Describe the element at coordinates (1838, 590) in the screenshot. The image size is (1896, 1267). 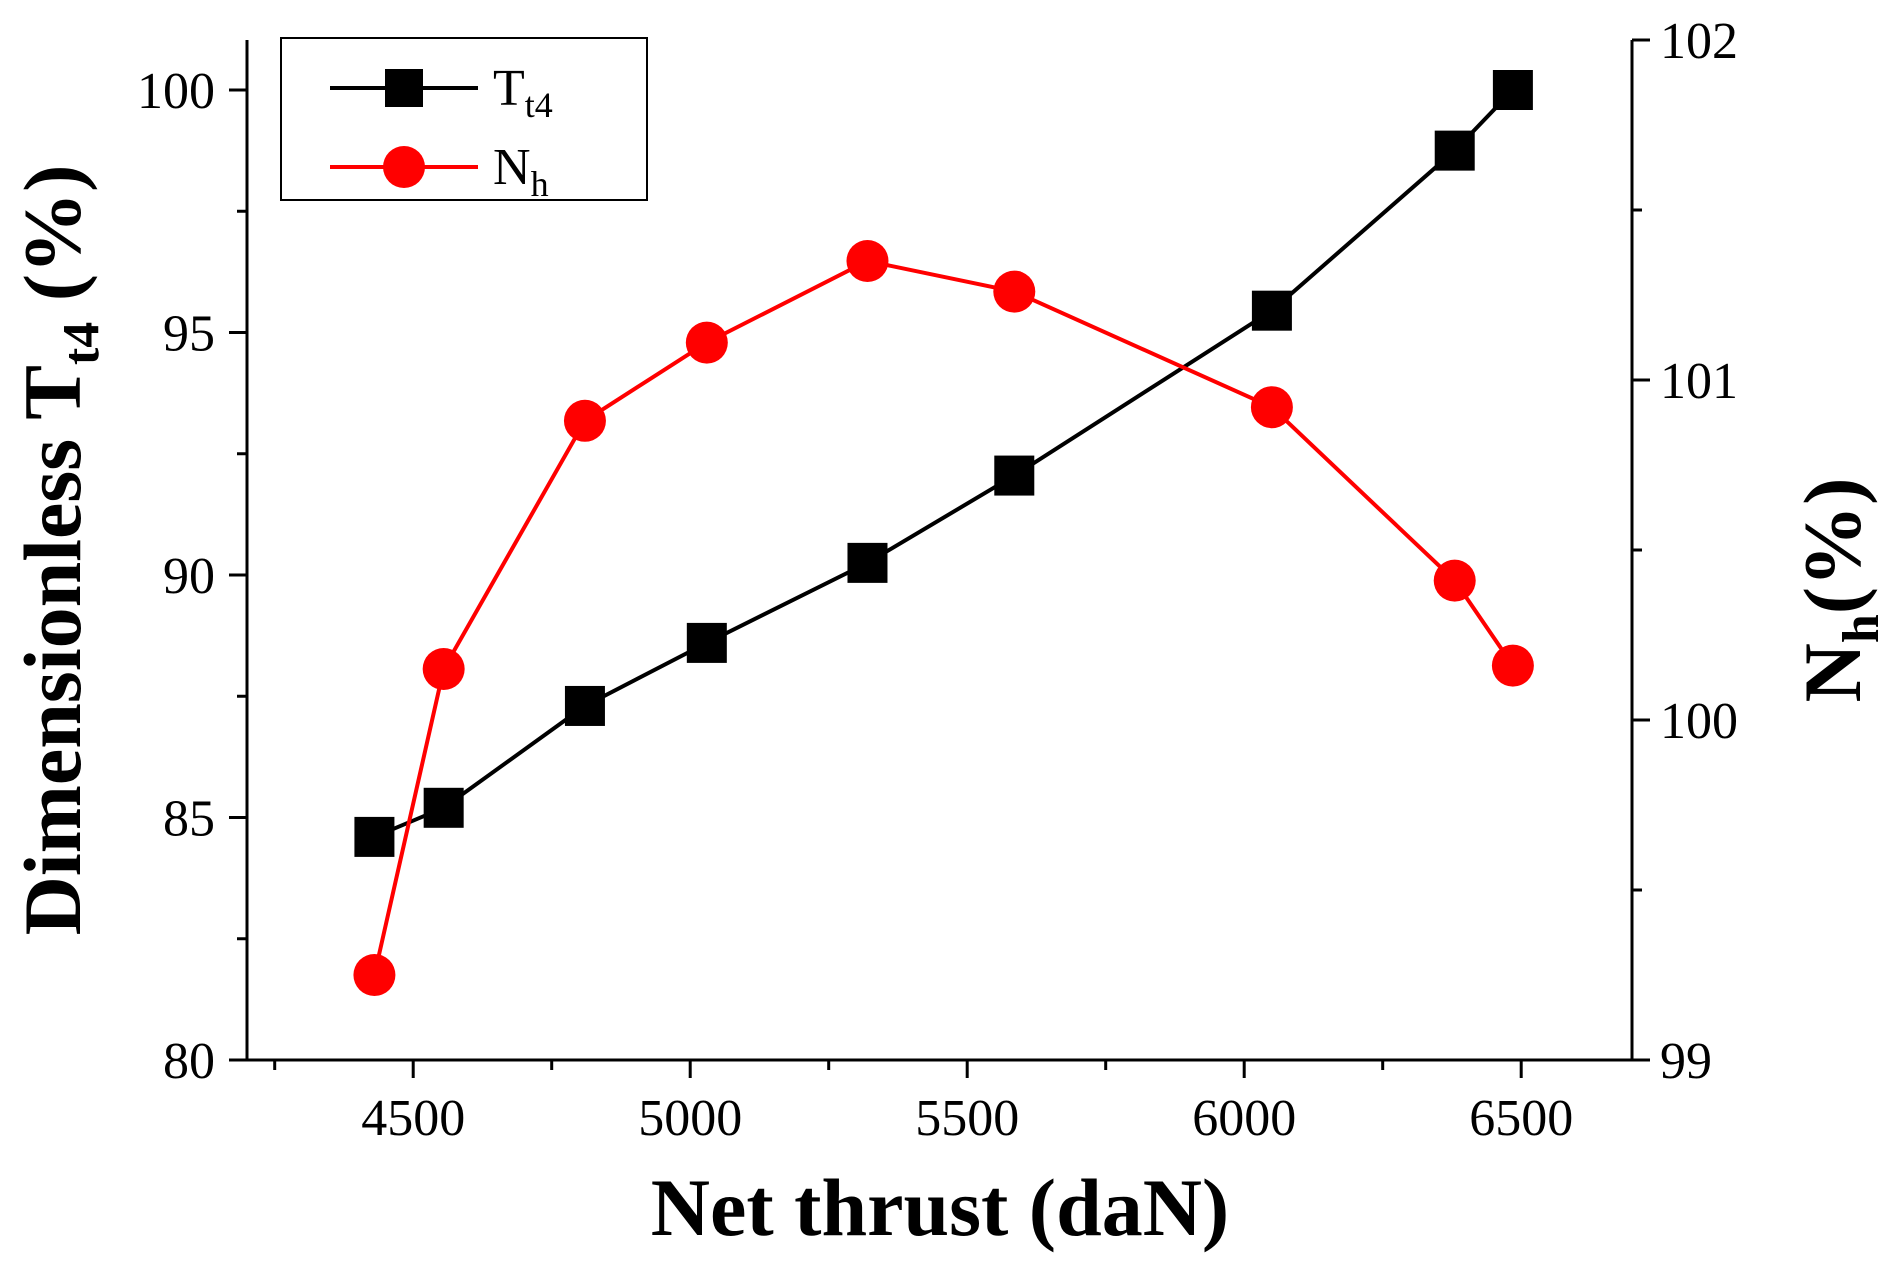
I see `right-y-axis-title: Nh(%)` at that location.